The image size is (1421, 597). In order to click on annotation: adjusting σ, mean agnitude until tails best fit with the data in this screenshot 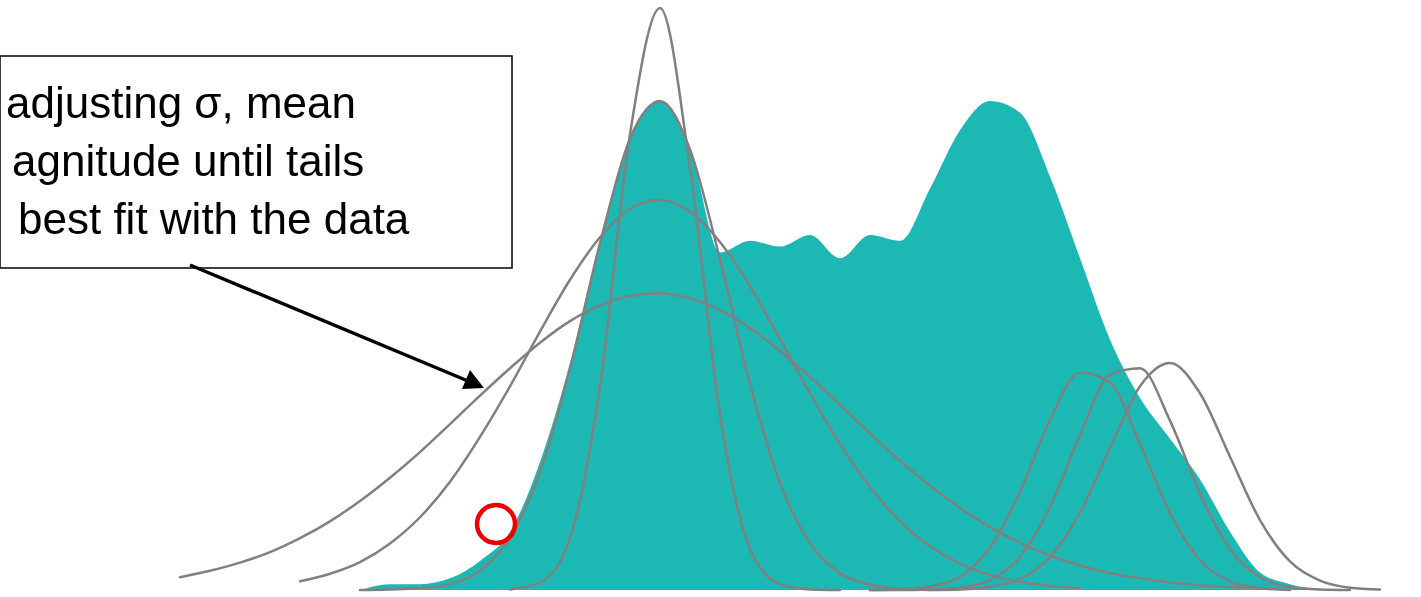, I will do `click(208, 160)`.